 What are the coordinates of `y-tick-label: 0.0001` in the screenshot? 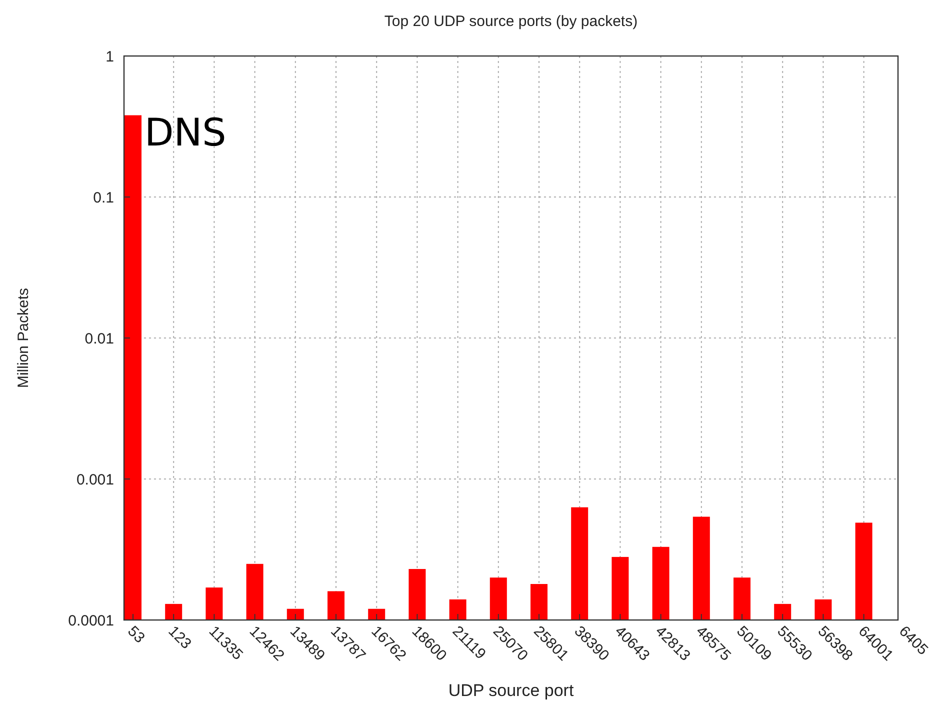 It's located at (91, 621).